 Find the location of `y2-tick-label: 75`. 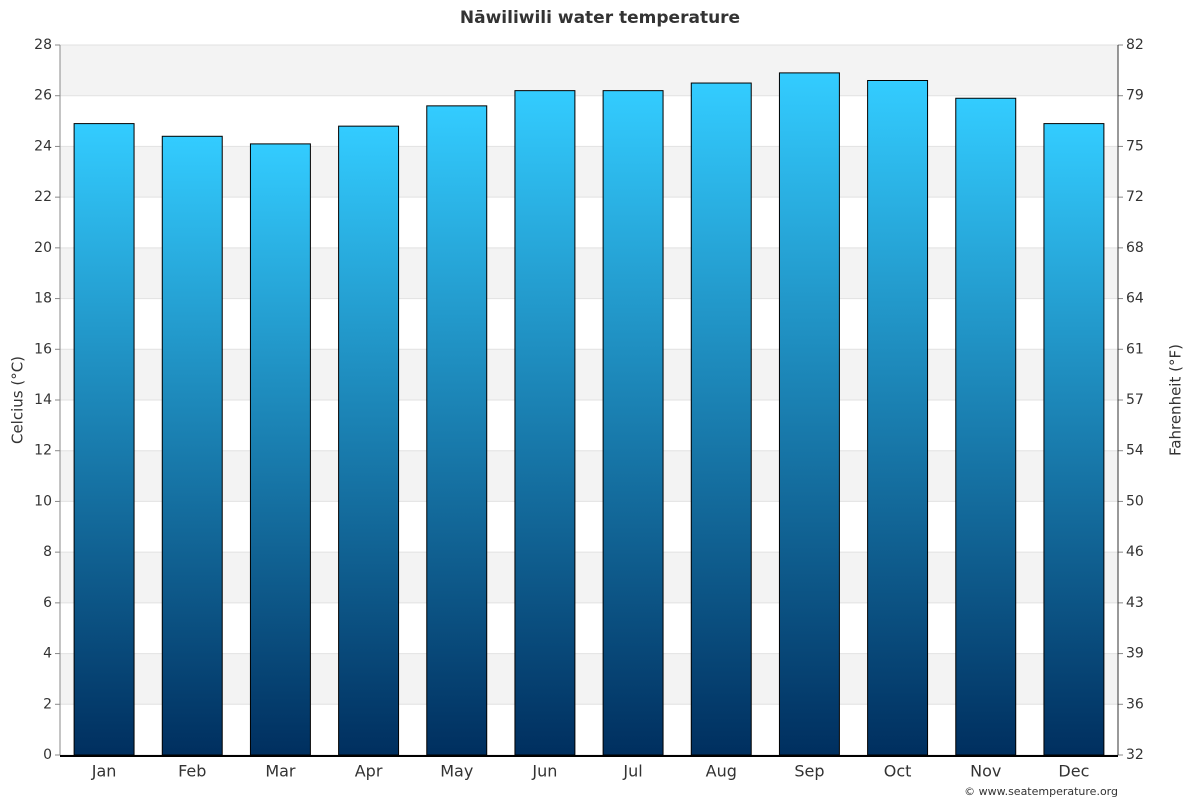

y2-tick-label: 75 is located at coordinates (1135, 146).